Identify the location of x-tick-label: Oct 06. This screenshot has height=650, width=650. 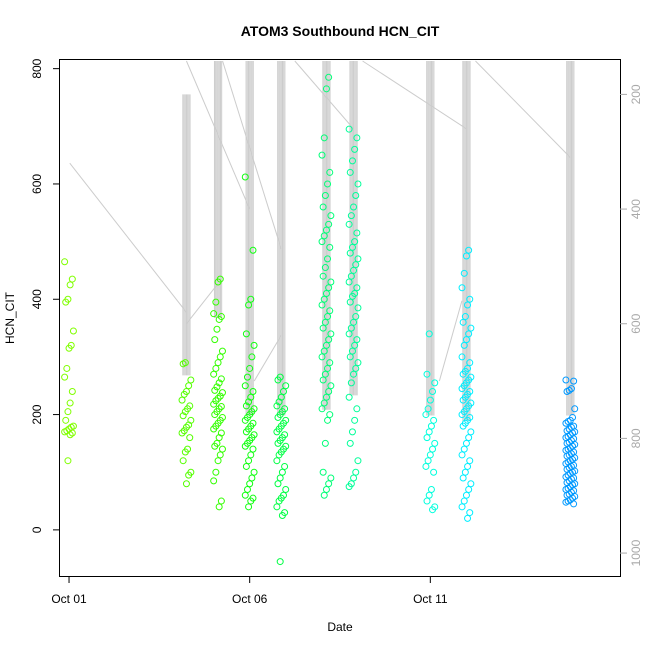
(250, 599).